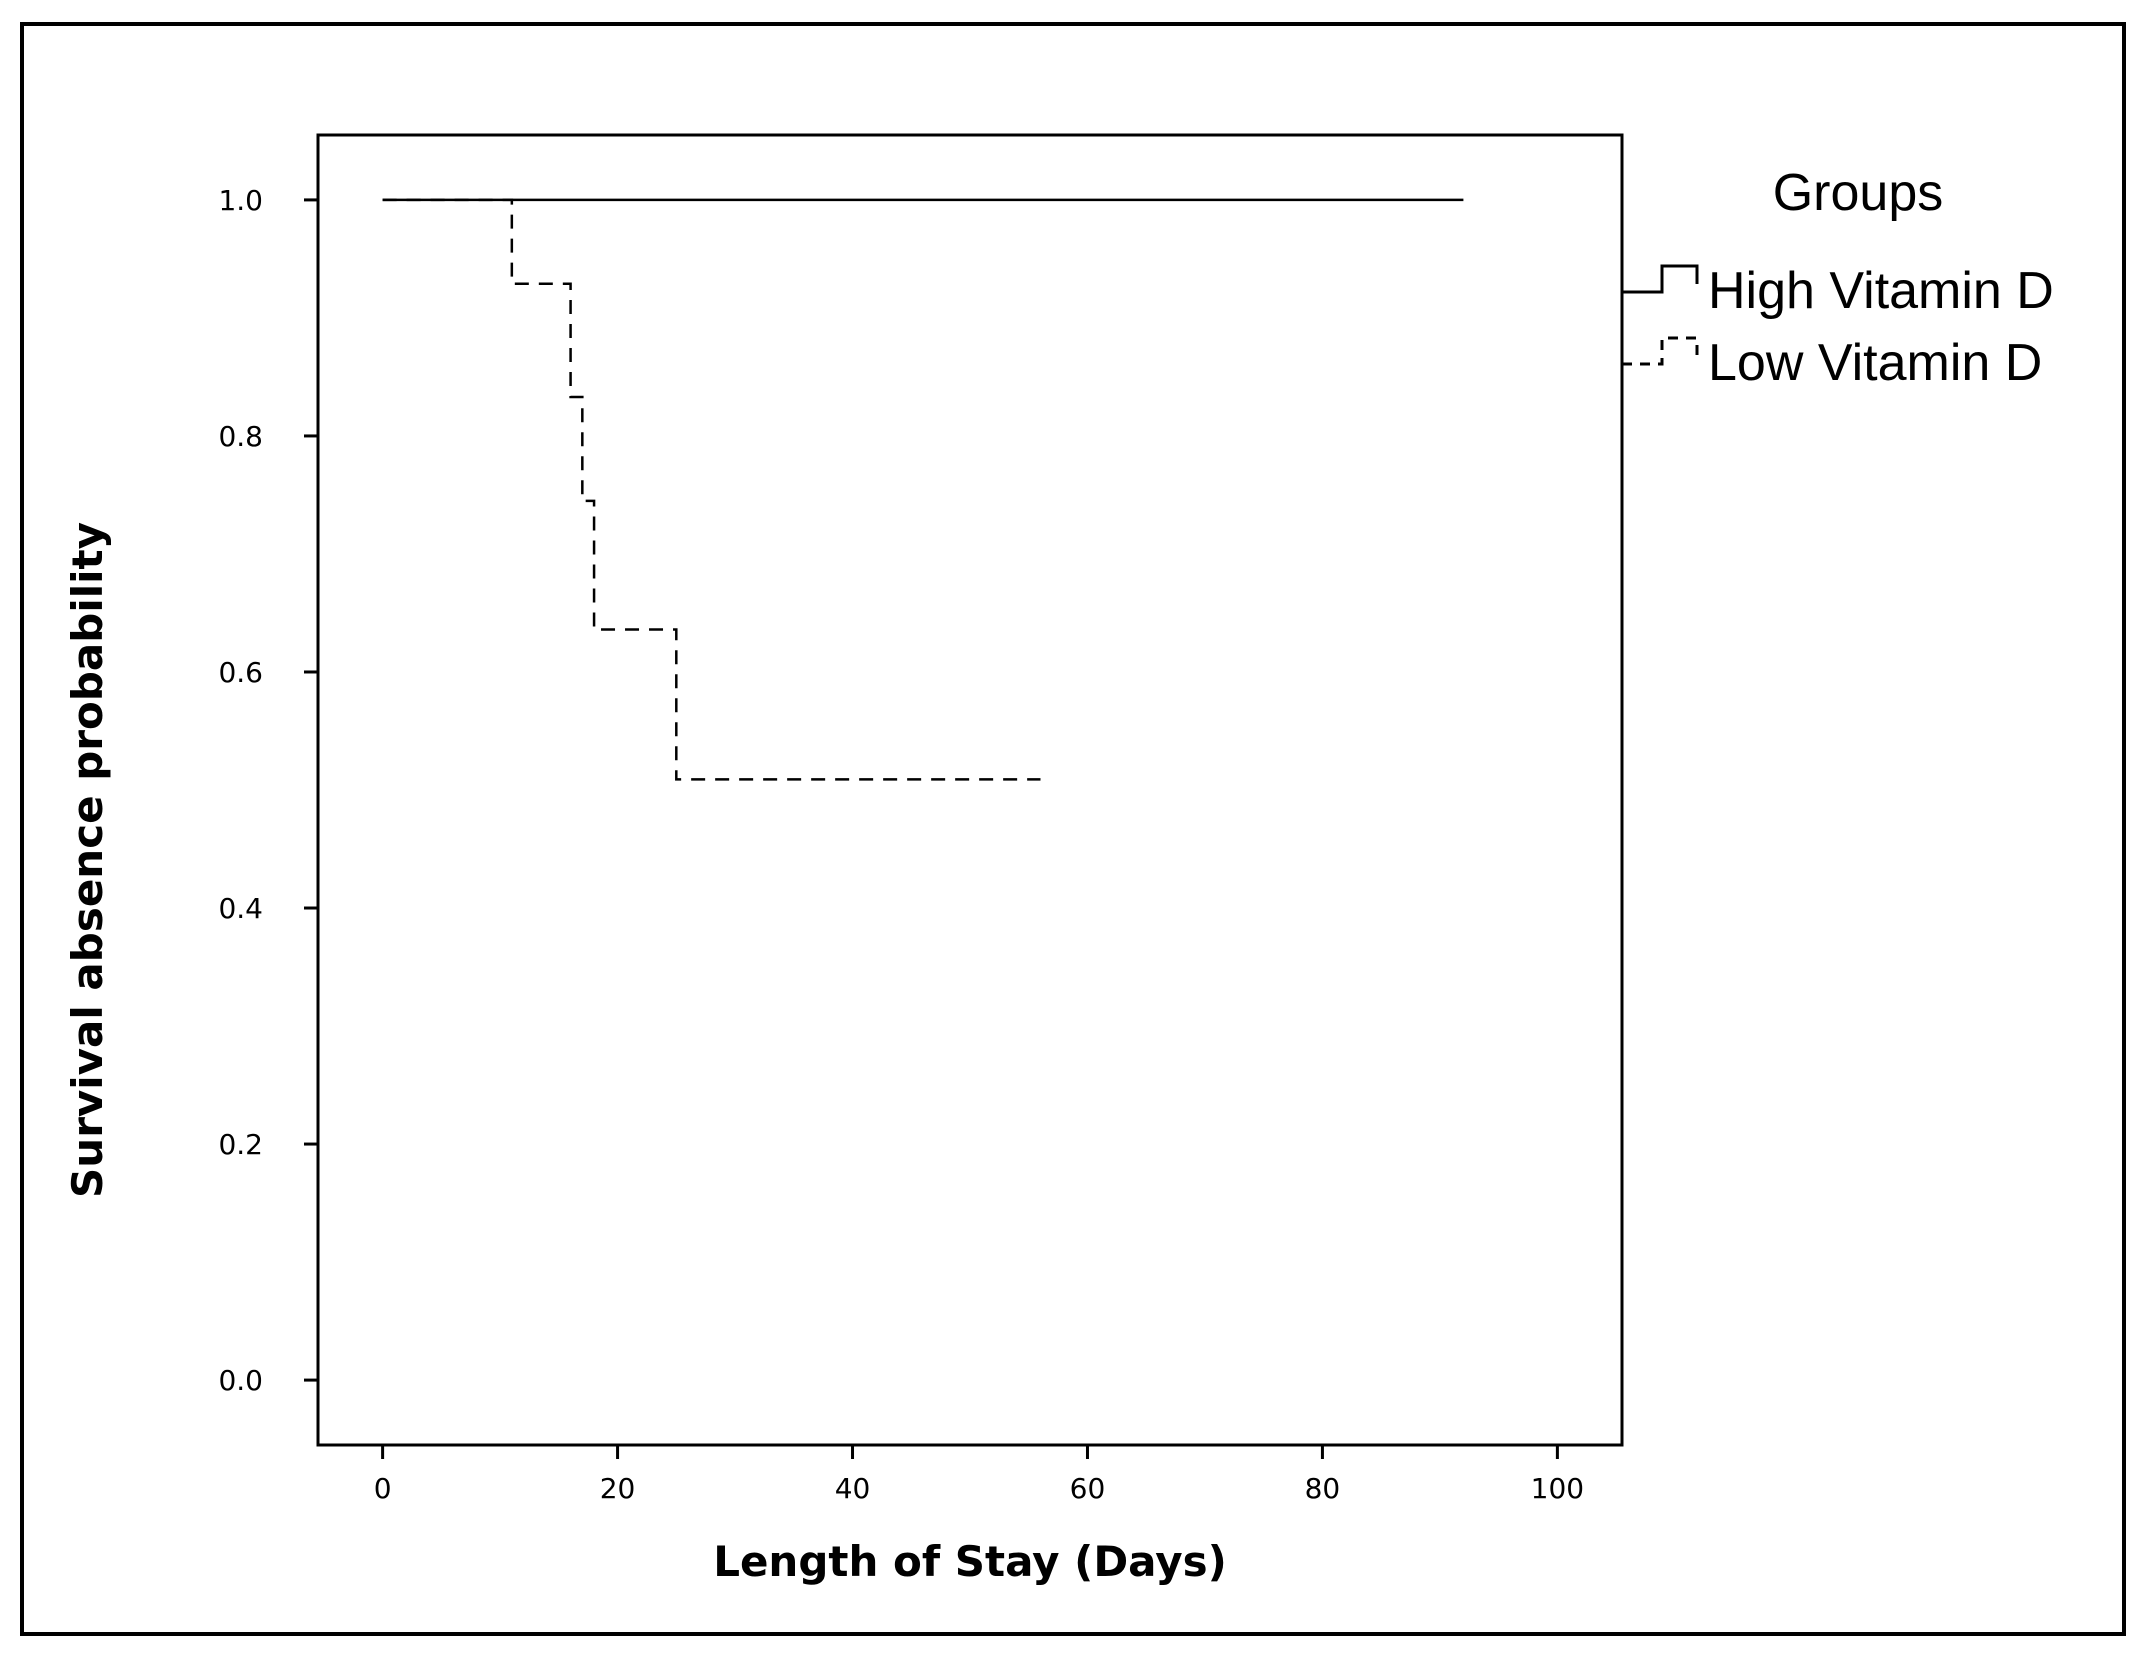 The height and width of the screenshot is (1662, 2149). What do you see at coordinates (979, 1475) in the screenshot?
I see `x-axis: 0 20 40 60 80 100` at bounding box center [979, 1475].